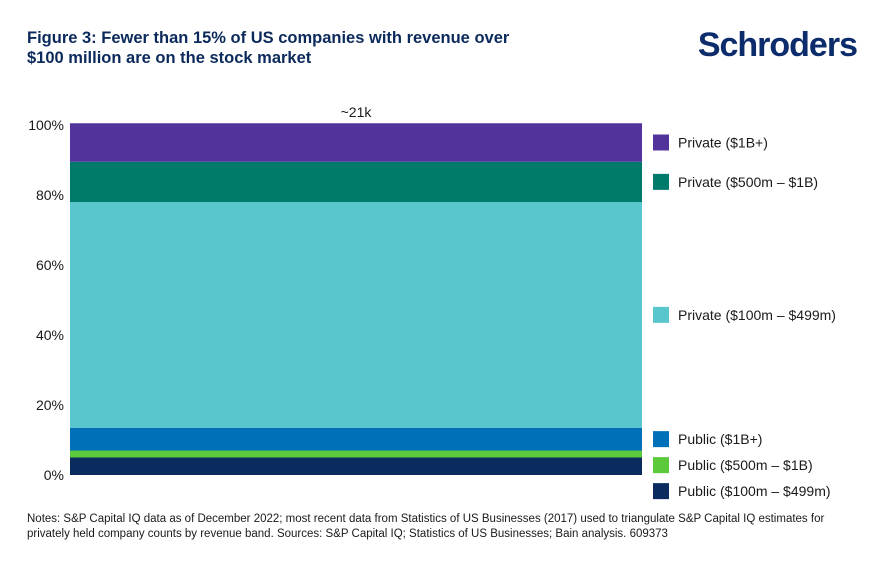  Describe the element at coordinates (754, 491) in the screenshot. I see `legend-label-1: Public ($100m – $499m)` at that location.